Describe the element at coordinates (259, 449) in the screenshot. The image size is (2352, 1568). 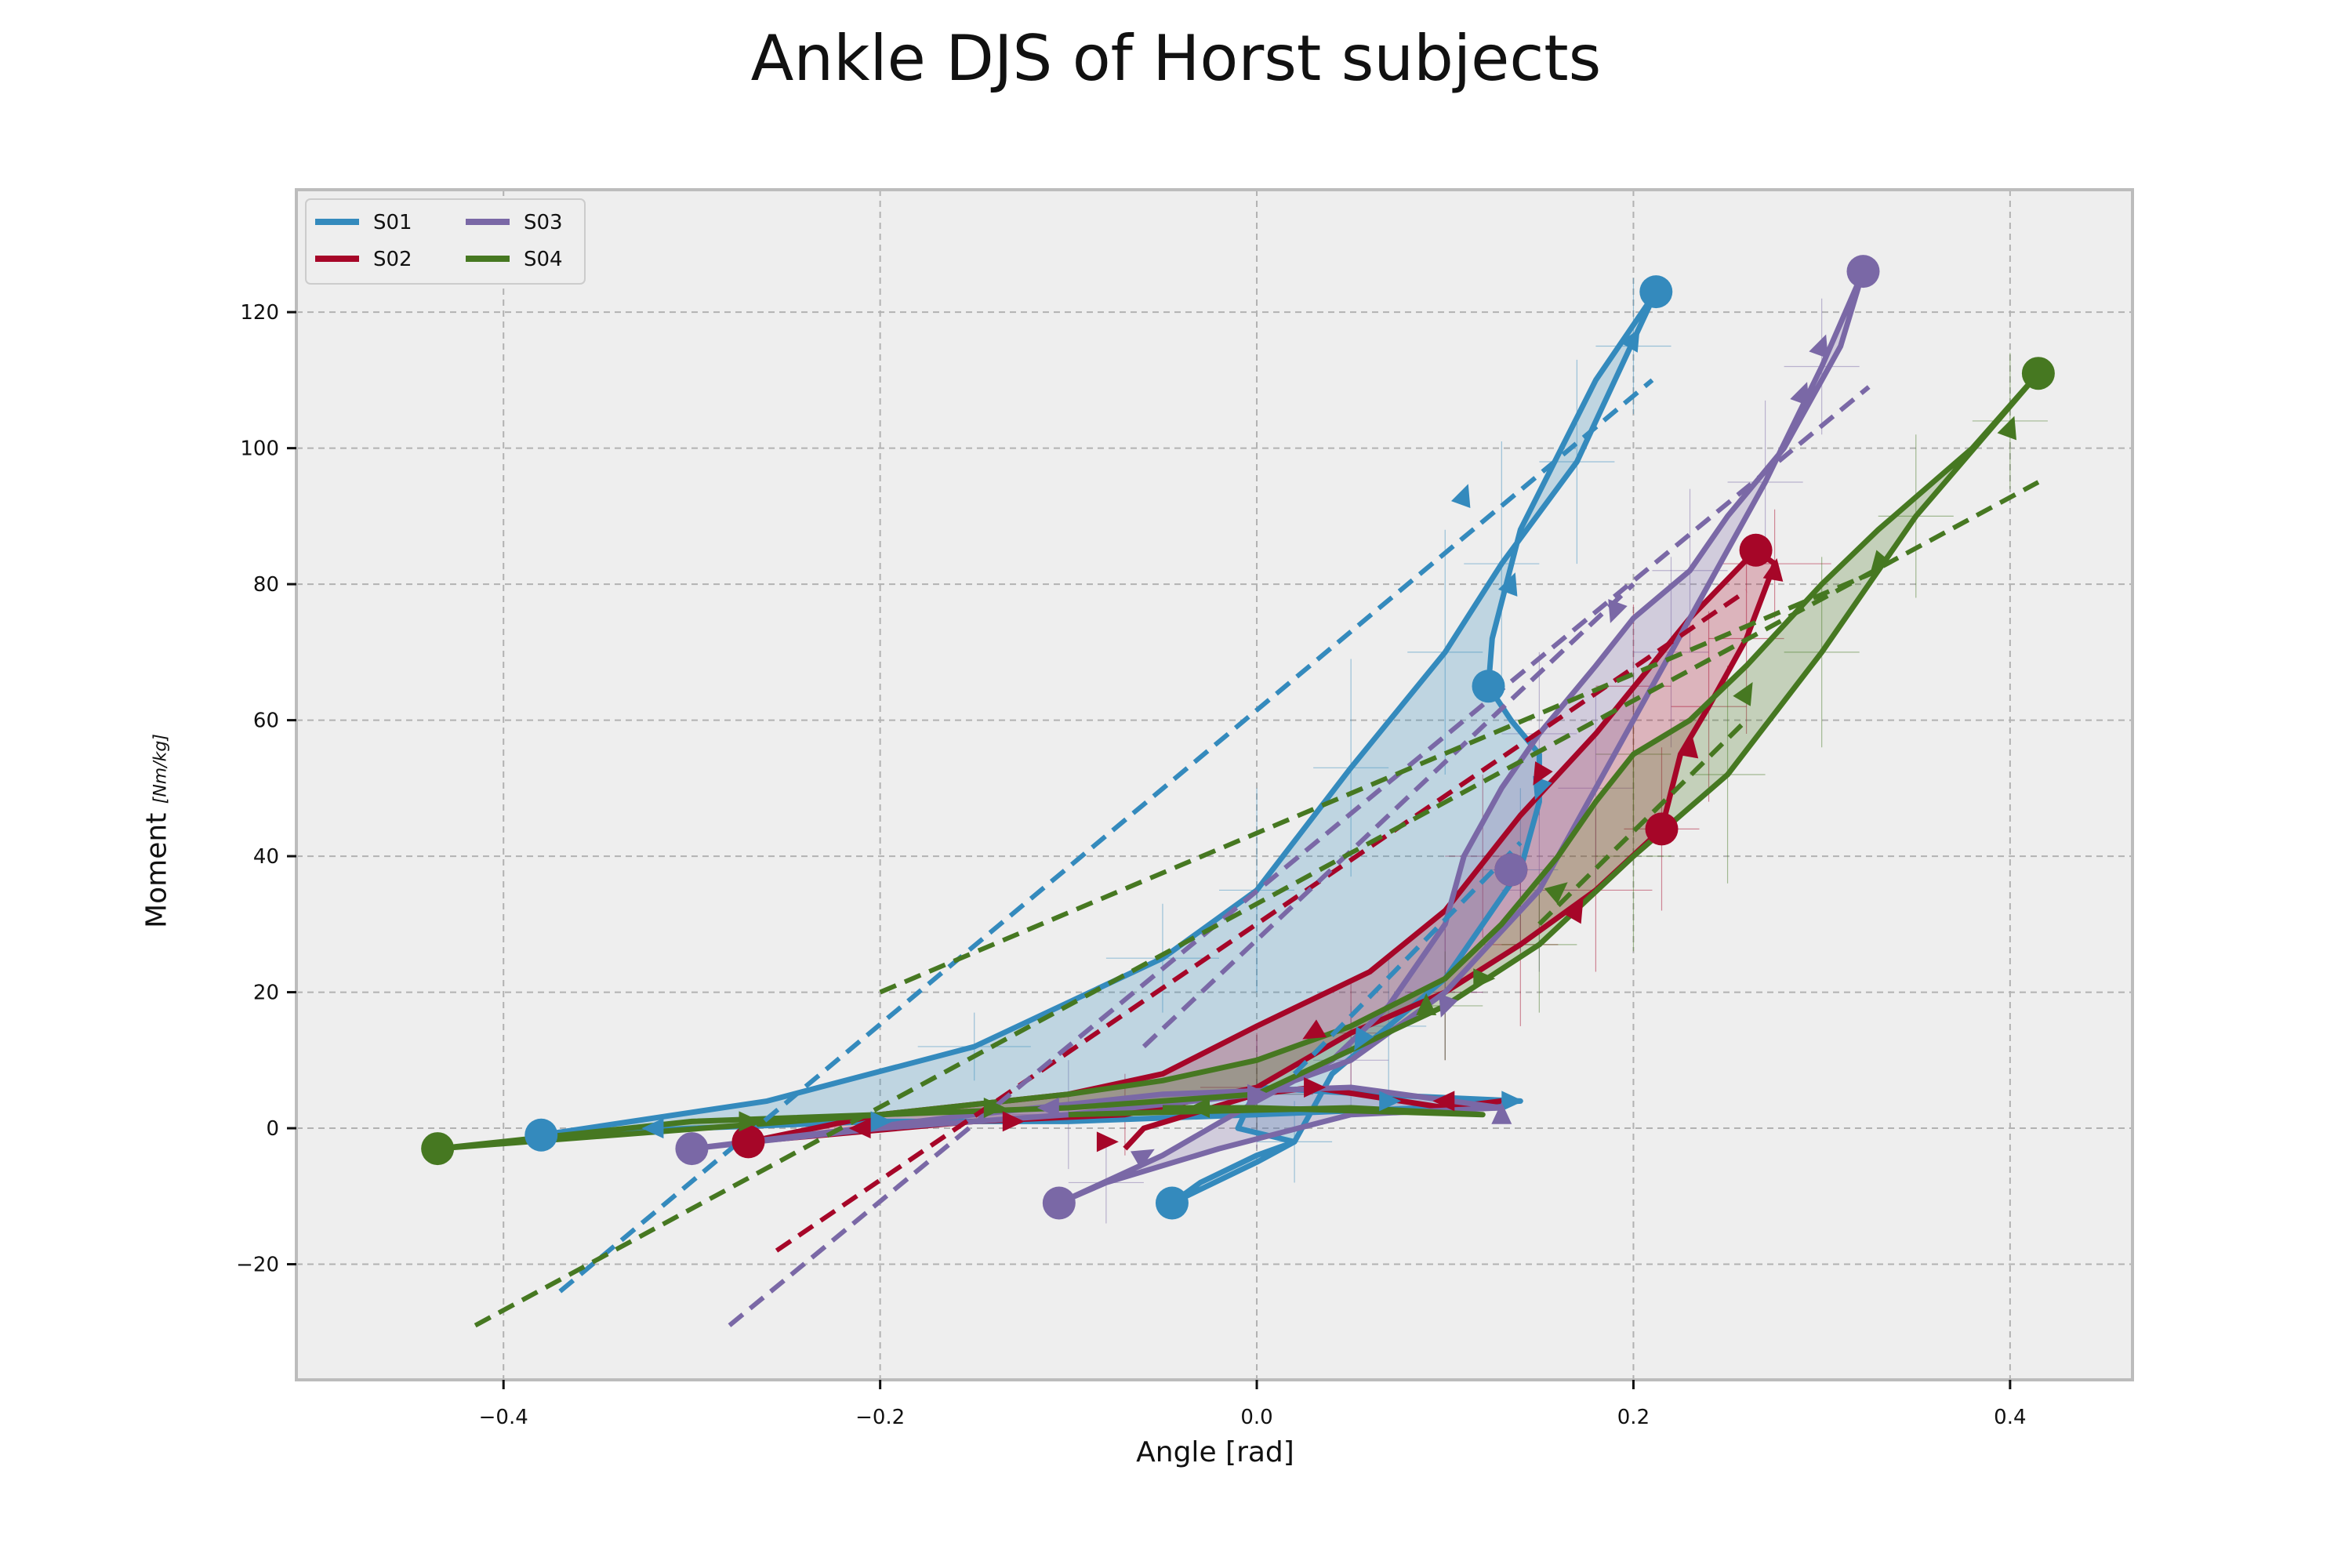
I see `y-tick-label: 100` at that location.